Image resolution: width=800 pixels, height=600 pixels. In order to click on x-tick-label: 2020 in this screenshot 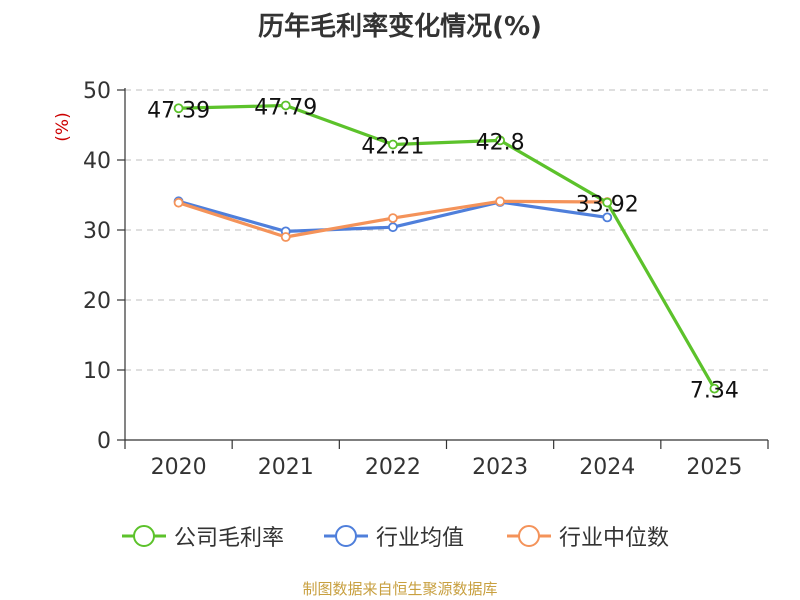, I will do `click(179, 467)`.